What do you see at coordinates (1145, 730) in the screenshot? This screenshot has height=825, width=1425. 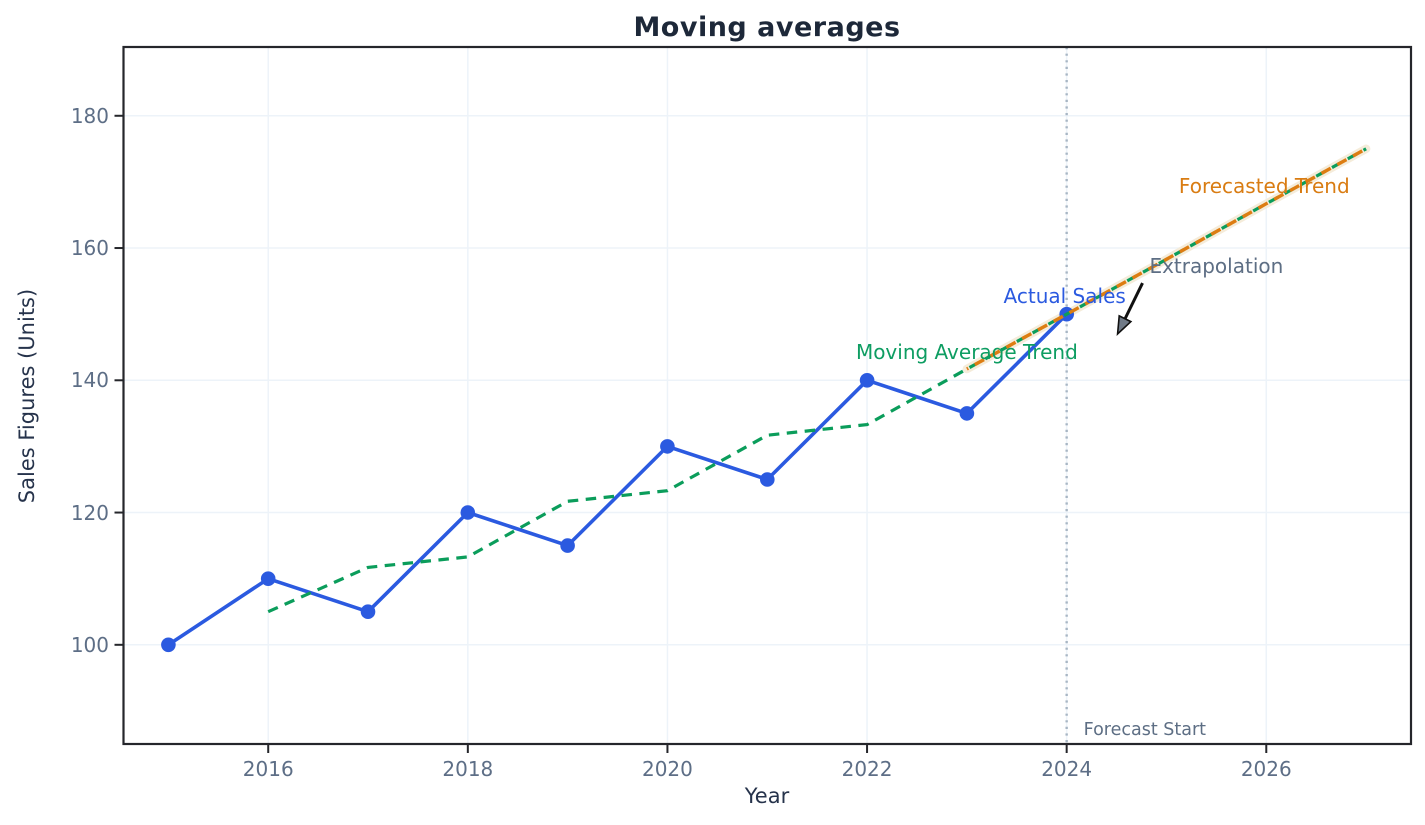 I see `forecast-start-label: Forecast Start` at bounding box center [1145, 730].